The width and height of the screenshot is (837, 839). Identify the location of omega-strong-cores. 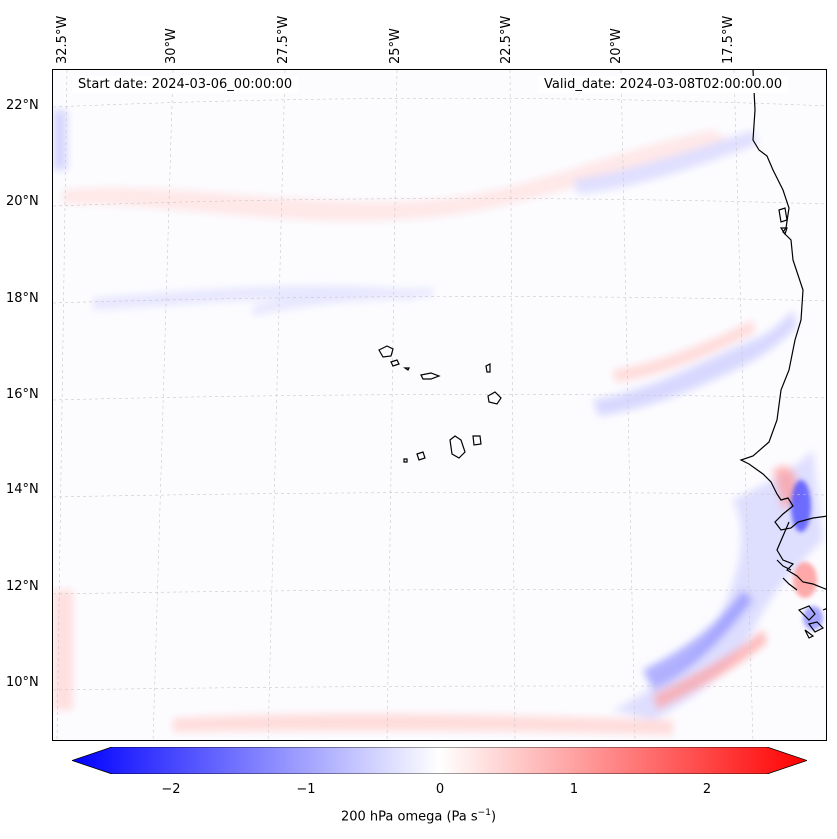
(807, 555).